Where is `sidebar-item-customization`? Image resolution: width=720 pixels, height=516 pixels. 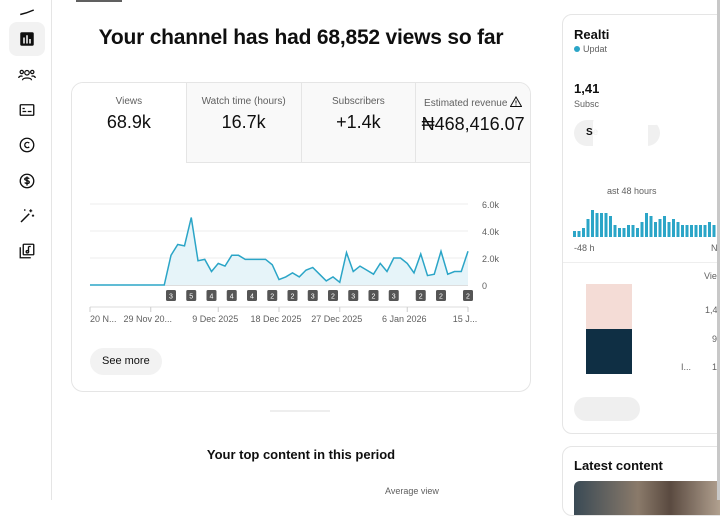 sidebar-item-customization is located at coordinates (27, 216).